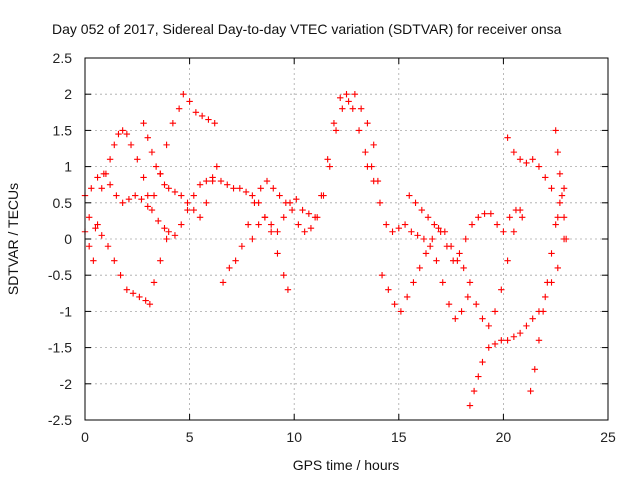  What do you see at coordinates (68, 94) in the screenshot?
I see `y-tick-label: 2` at bounding box center [68, 94].